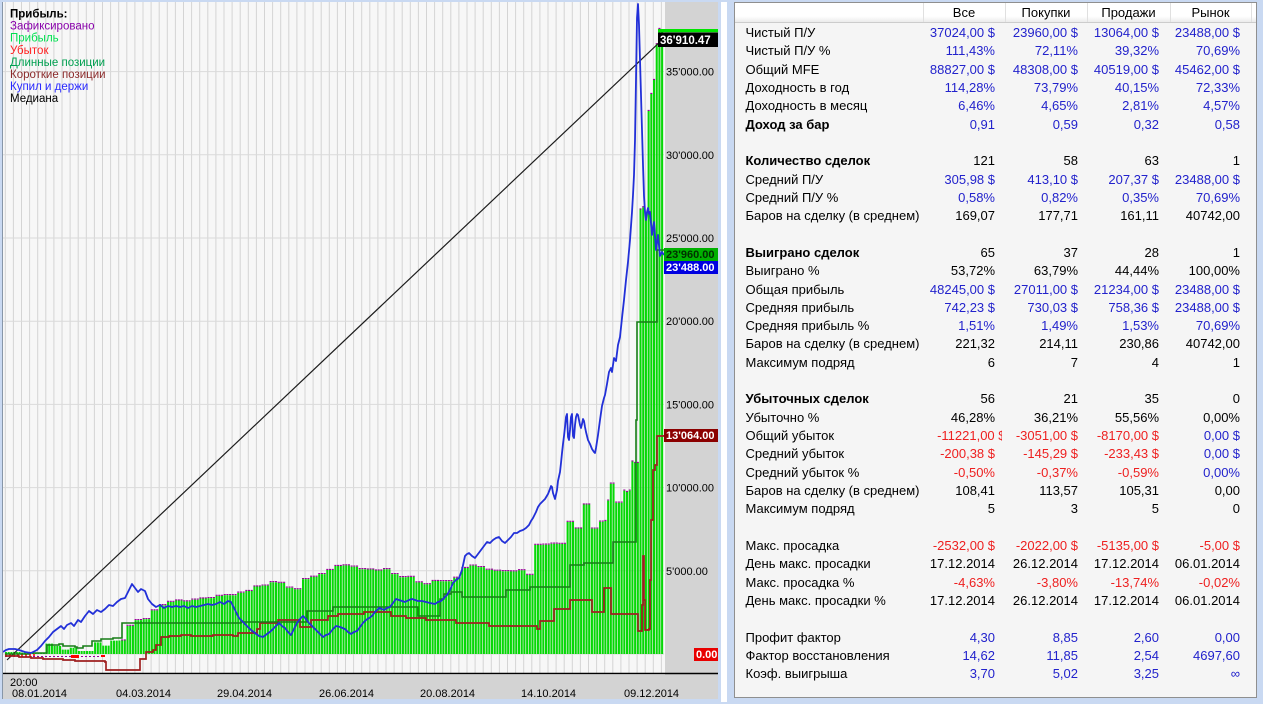 The image size is (1263, 704). I want to click on svg-text: Прибыль, so click(34, 39).